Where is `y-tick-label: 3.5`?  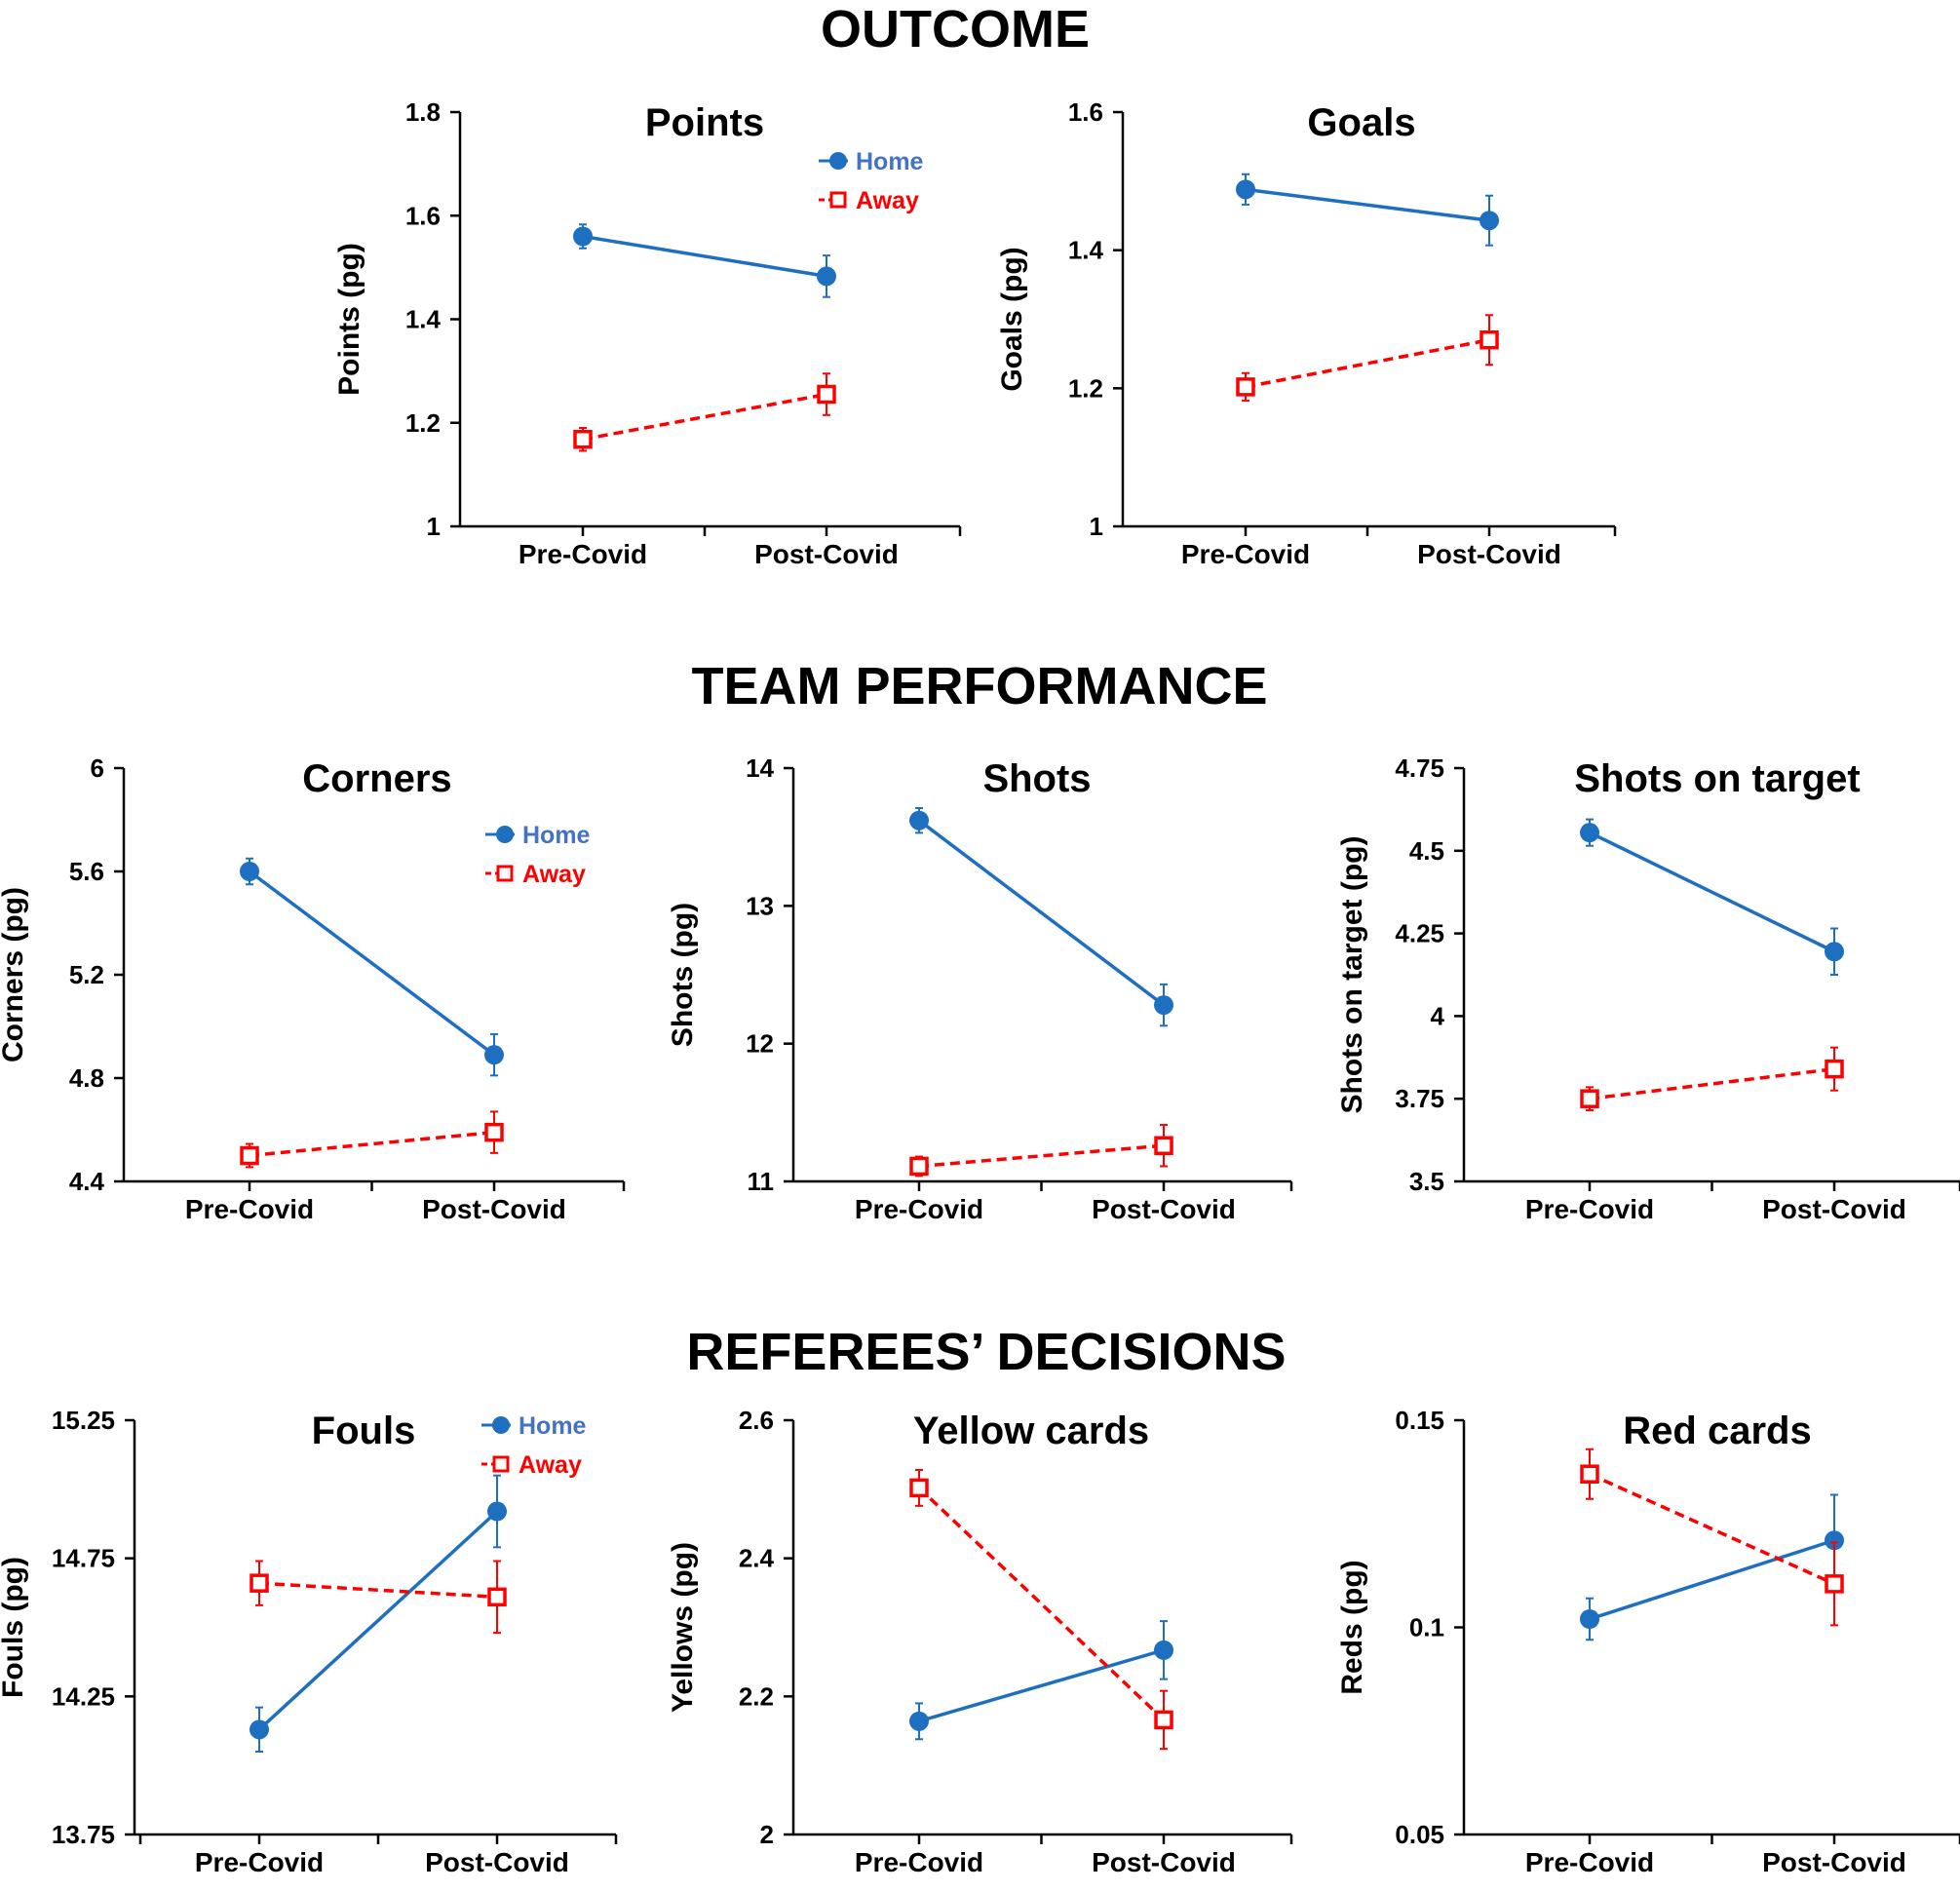
y-tick-label: 3.5 is located at coordinates (1426, 1181).